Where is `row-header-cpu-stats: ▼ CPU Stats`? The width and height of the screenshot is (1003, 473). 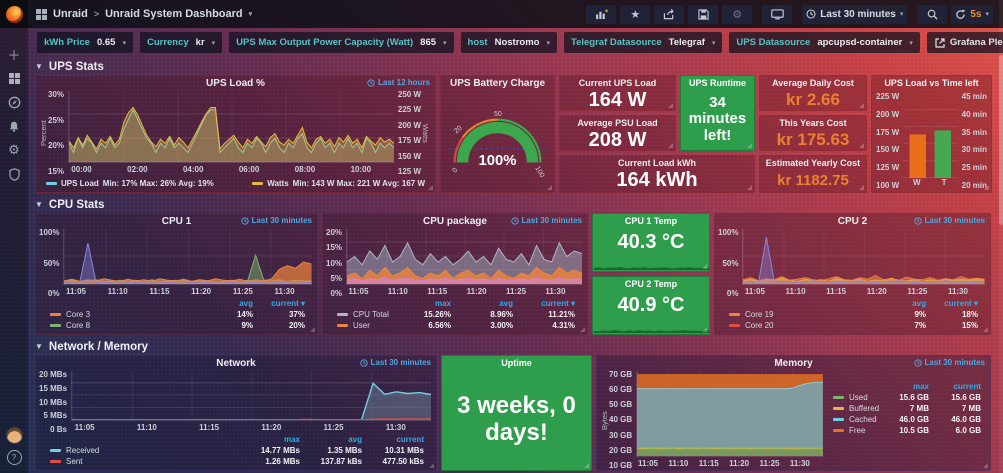
row-header-cpu-stats: ▼ CPU Stats is located at coordinates (515, 204).